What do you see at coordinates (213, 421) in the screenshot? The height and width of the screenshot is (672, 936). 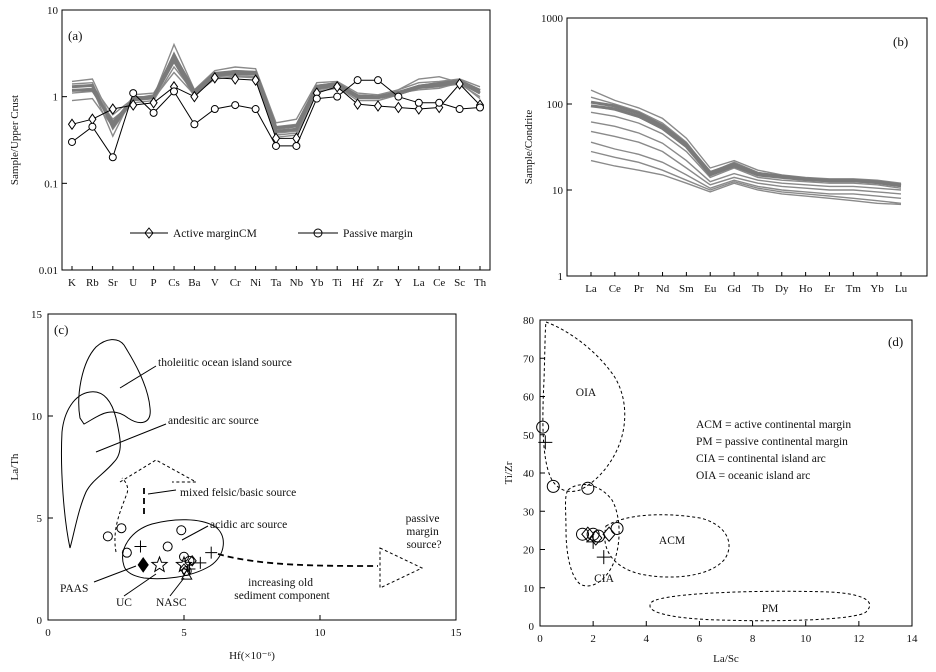 I see `ann-andesitic: andesitic arc source` at bounding box center [213, 421].